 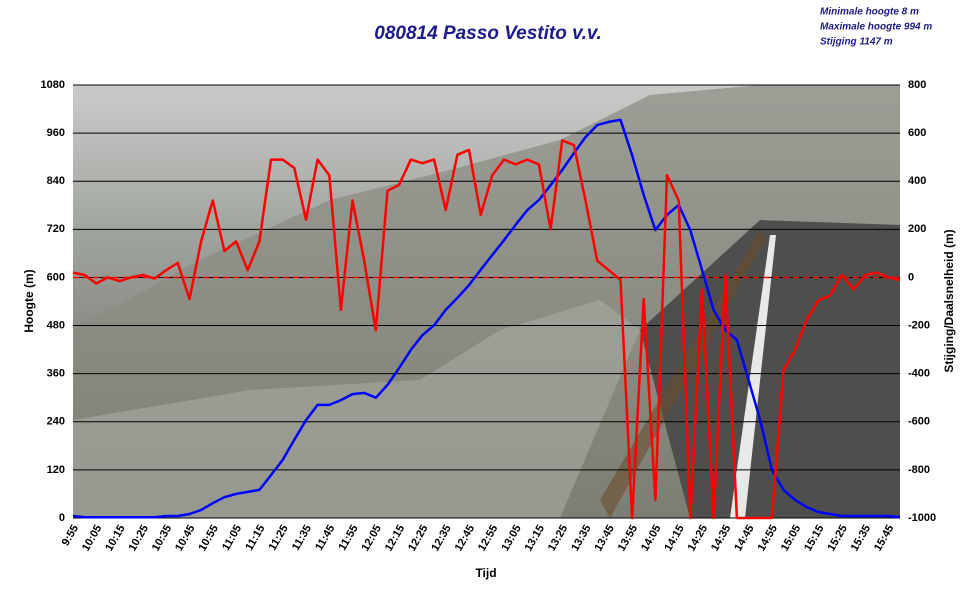 What do you see at coordinates (29, 300) in the screenshot?
I see `y-axis-label: Hoogte (m)` at bounding box center [29, 300].